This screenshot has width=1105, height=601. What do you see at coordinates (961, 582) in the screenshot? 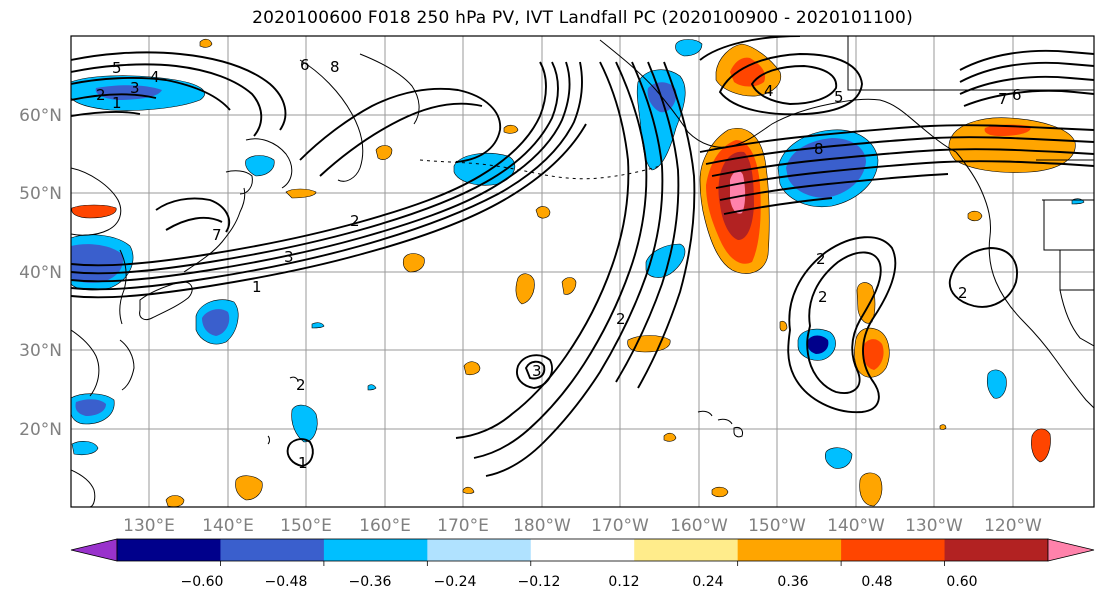
I see `colorbar-tick-label: 0.60` at bounding box center [961, 582].